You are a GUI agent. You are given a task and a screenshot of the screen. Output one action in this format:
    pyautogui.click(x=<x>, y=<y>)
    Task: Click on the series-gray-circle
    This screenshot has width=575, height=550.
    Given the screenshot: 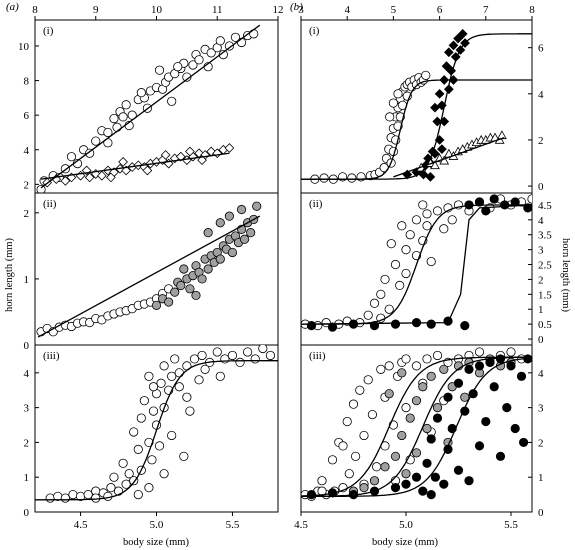 What is the action you would take?
    pyautogui.click(x=206, y=255)
    